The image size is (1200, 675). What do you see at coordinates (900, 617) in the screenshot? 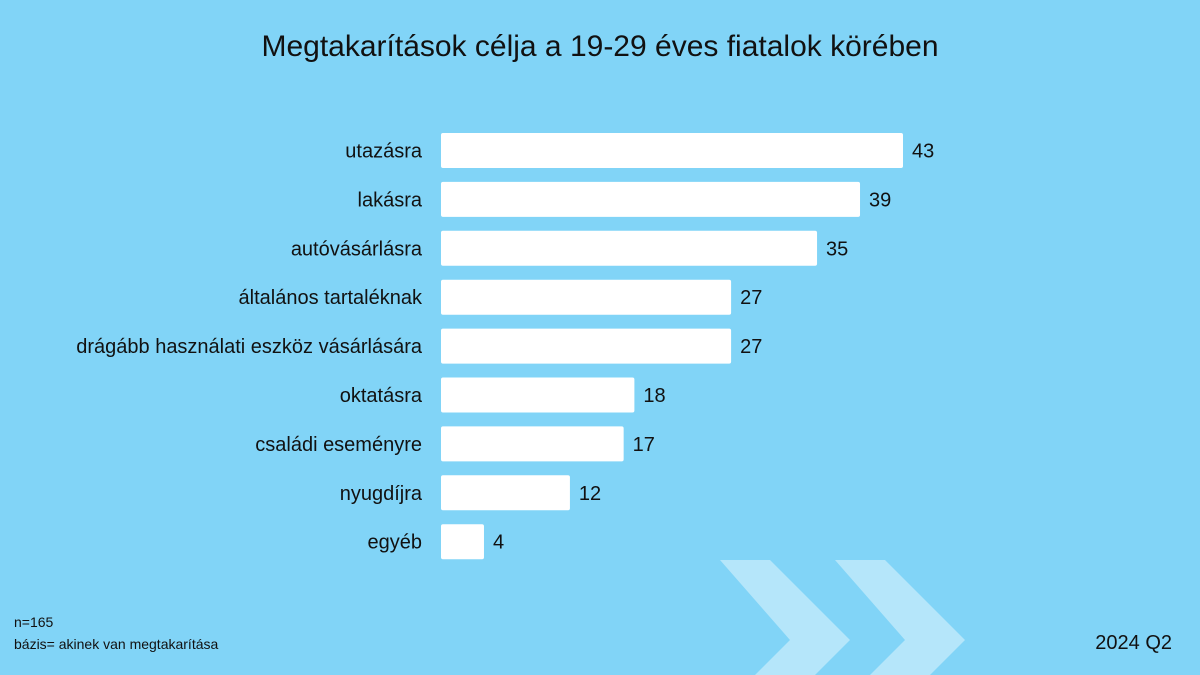
I see `chevron-right-icon` at bounding box center [900, 617].